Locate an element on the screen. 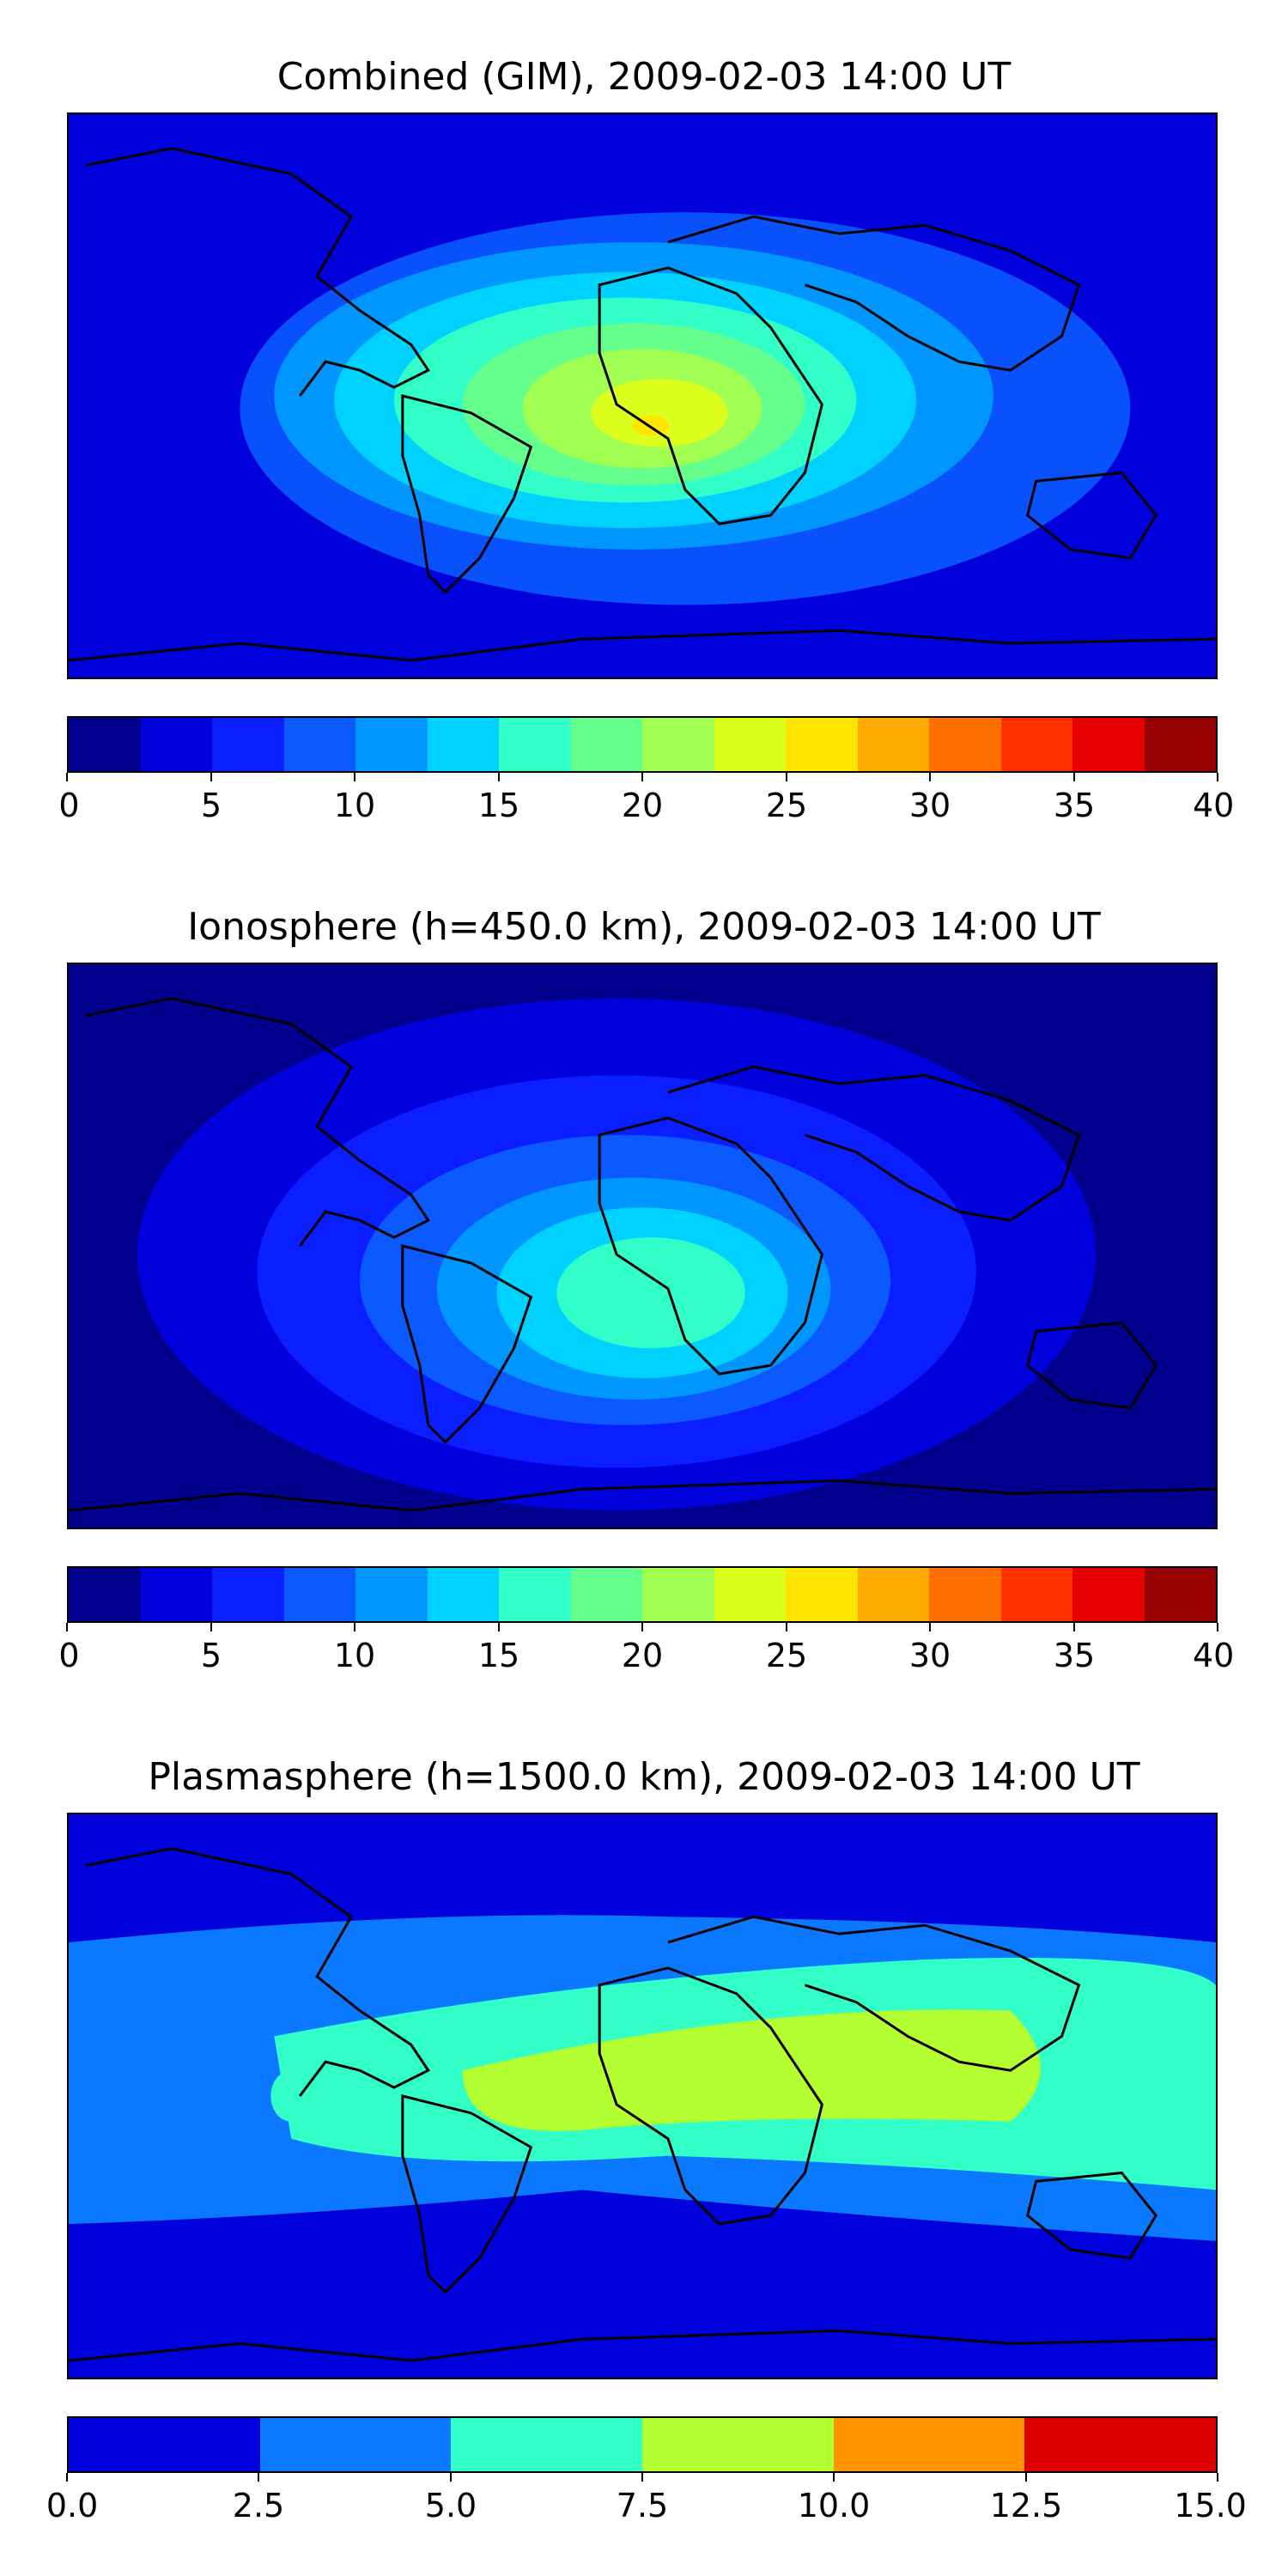 The width and height of the screenshot is (1288, 2576). colorbar-combined is located at coordinates (642, 744).